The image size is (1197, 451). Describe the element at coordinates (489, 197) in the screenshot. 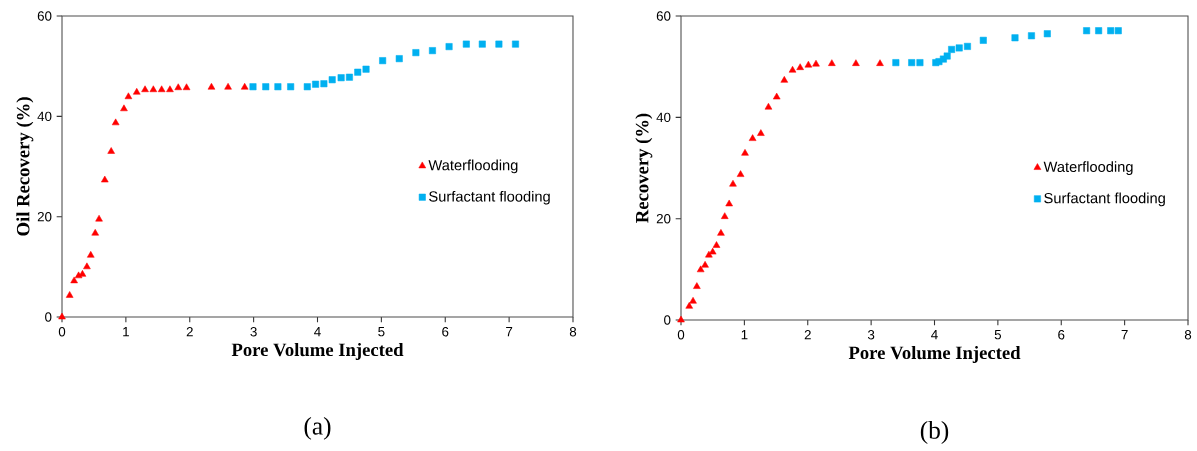

I see `legend-label: Surfactant flooding` at that location.